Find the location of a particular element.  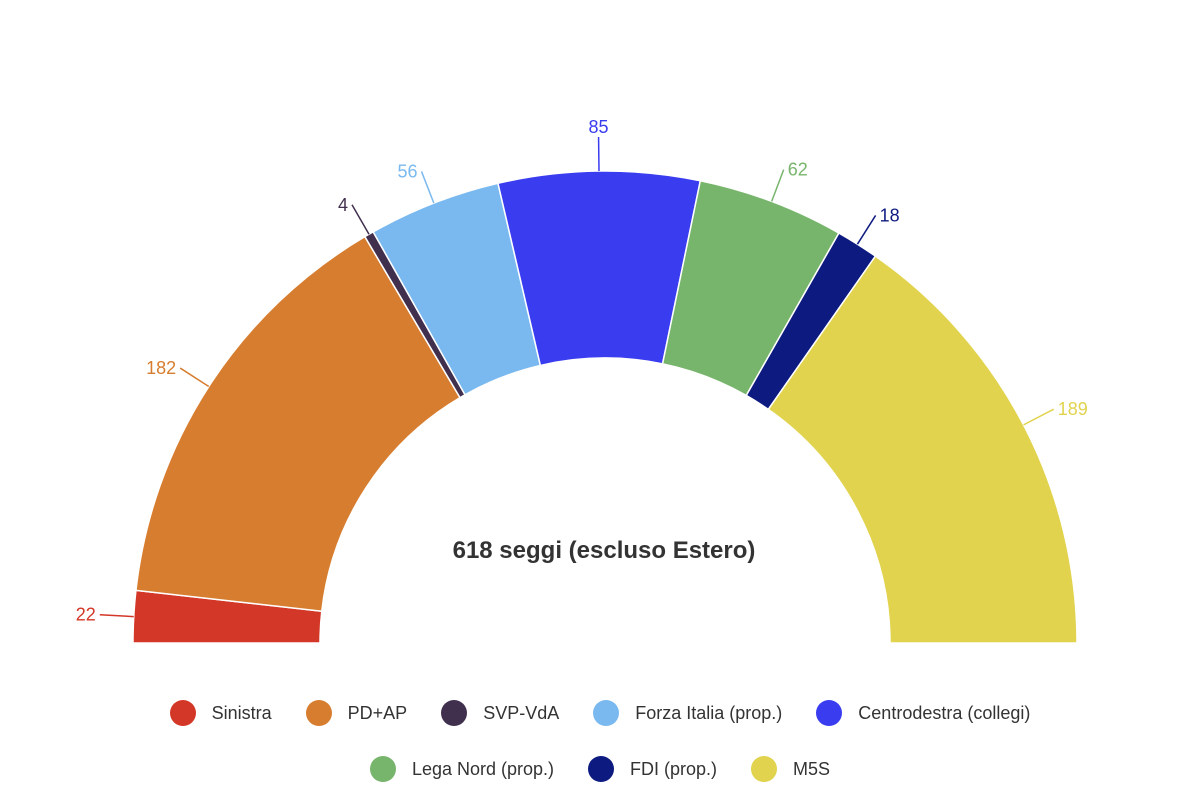

legend-swatch-centrodestra is located at coordinates (829, 713).